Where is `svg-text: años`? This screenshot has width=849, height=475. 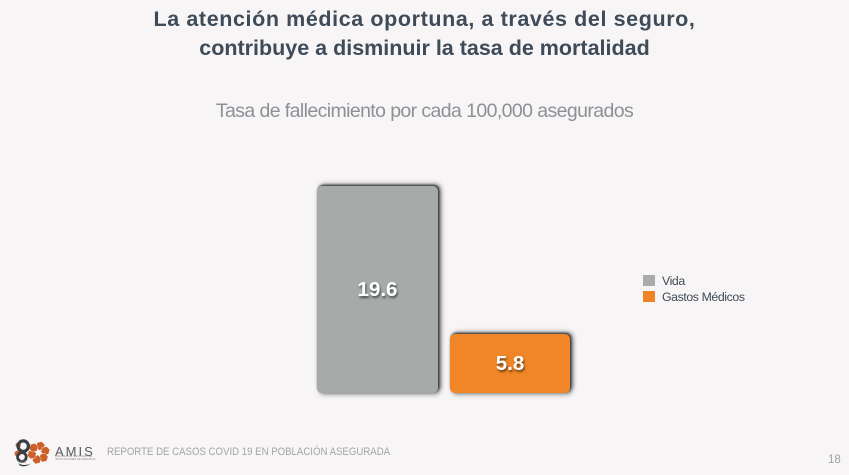 svg-text: años is located at coordinates (22, 462).